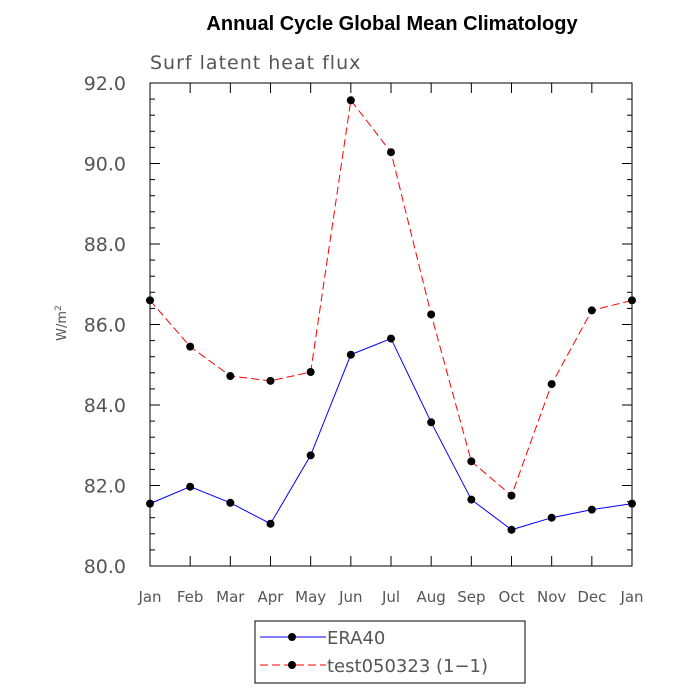  What do you see at coordinates (105, 84) in the screenshot?
I see `y-tick-label: 92.0` at bounding box center [105, 84].